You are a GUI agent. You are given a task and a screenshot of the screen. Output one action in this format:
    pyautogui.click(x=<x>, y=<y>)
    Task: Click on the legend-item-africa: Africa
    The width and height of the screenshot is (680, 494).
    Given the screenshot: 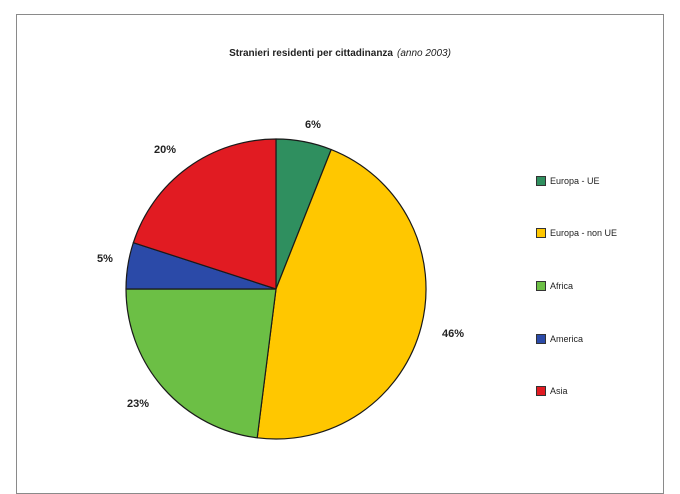 What is the action you would take?
    pyautogui.click(x=554, y=286)
    